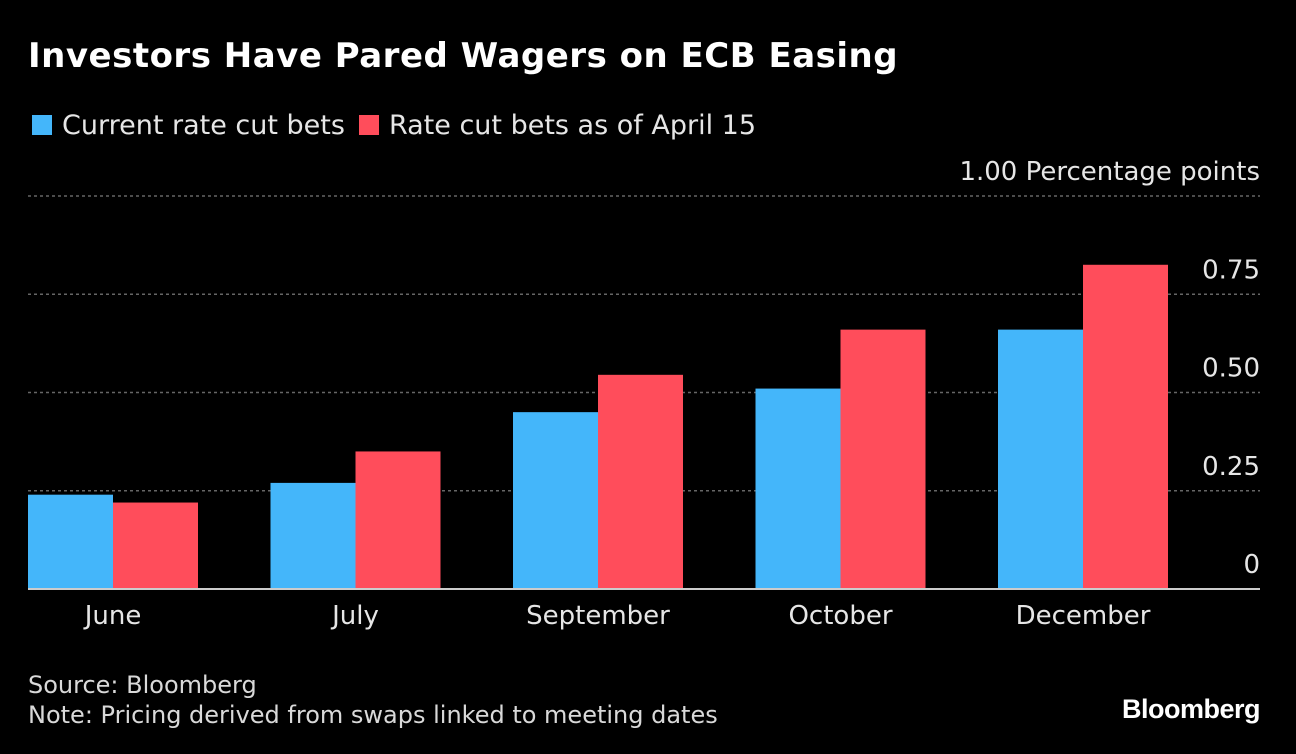  Describe the element at coordinates (1251, 565) in the screenshot. I see `y-tick-label: 0` at that location.